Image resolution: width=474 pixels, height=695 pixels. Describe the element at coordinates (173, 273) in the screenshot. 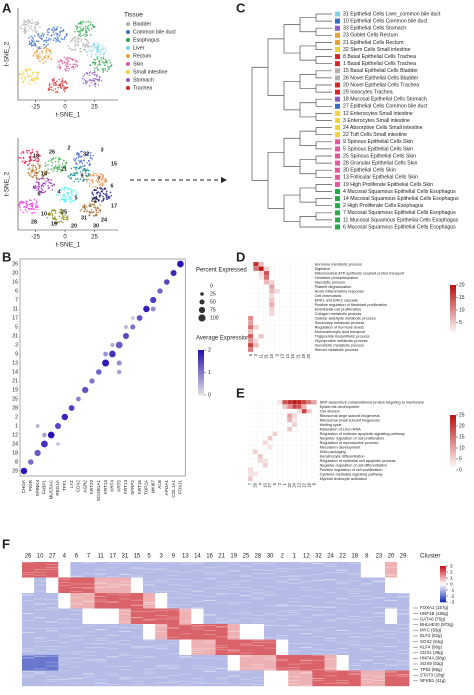

I see `dot` at that location.